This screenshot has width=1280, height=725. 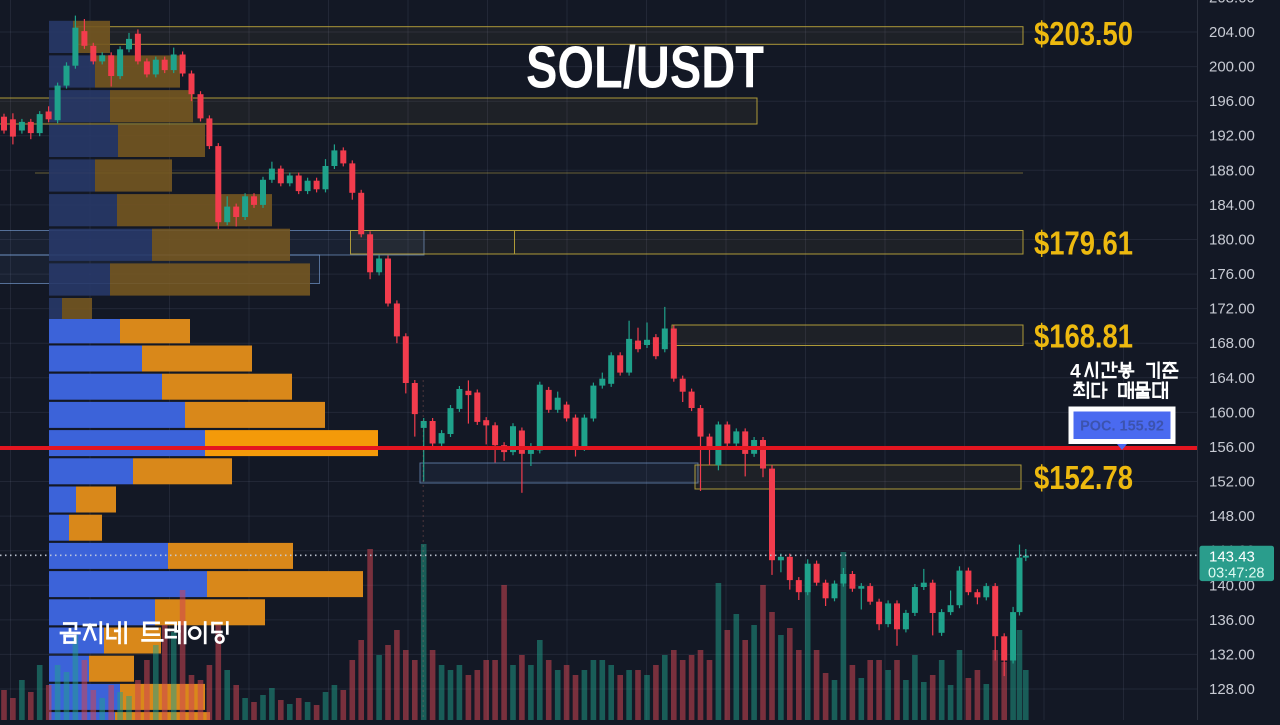 I want to click on svg-text: 172.00, so click(x=1232, y=309).